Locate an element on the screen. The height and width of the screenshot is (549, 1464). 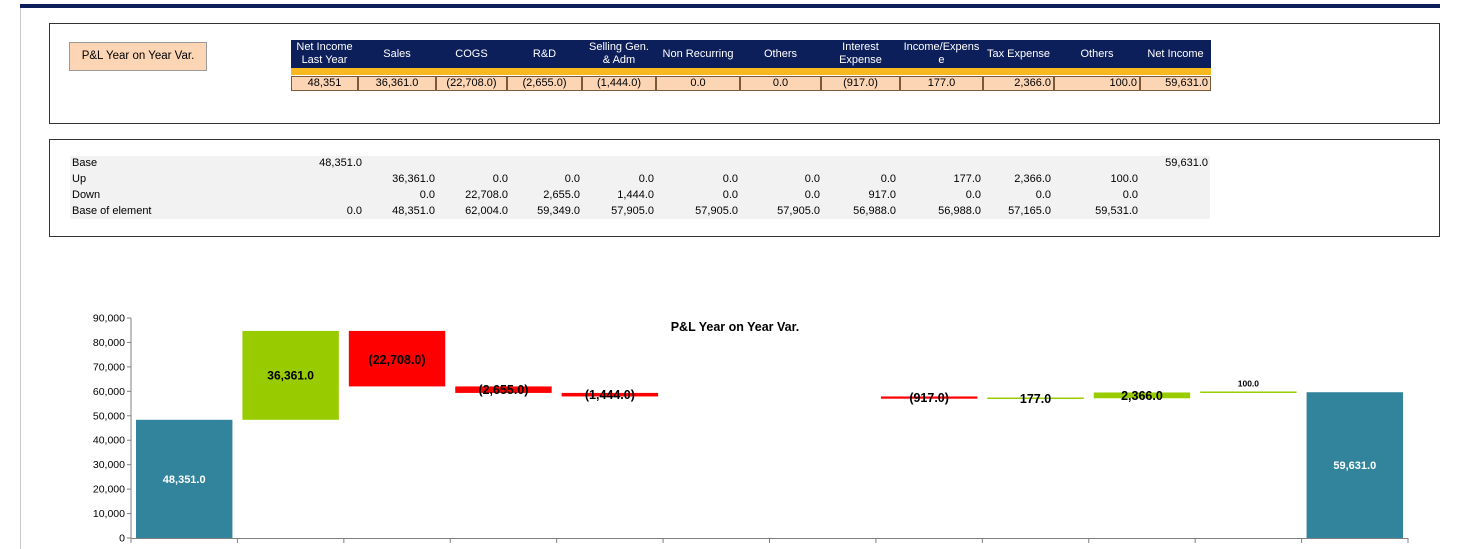
value-cell-5: 0.0 is located at coordinates (698, 83).